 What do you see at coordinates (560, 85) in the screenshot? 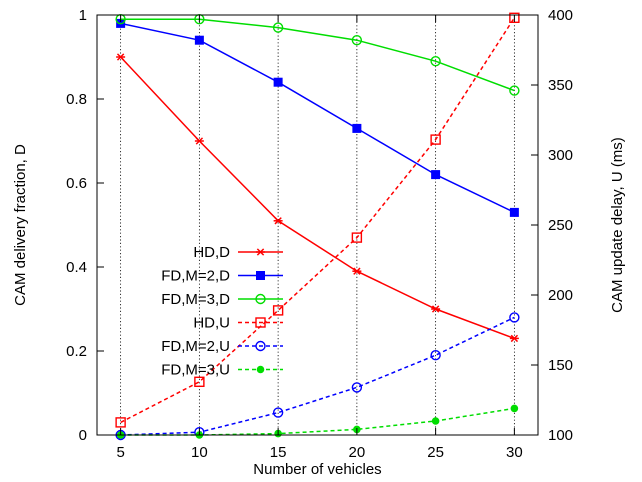
I see `y-right-tick-label: 350` at bounding box center [560, 85].